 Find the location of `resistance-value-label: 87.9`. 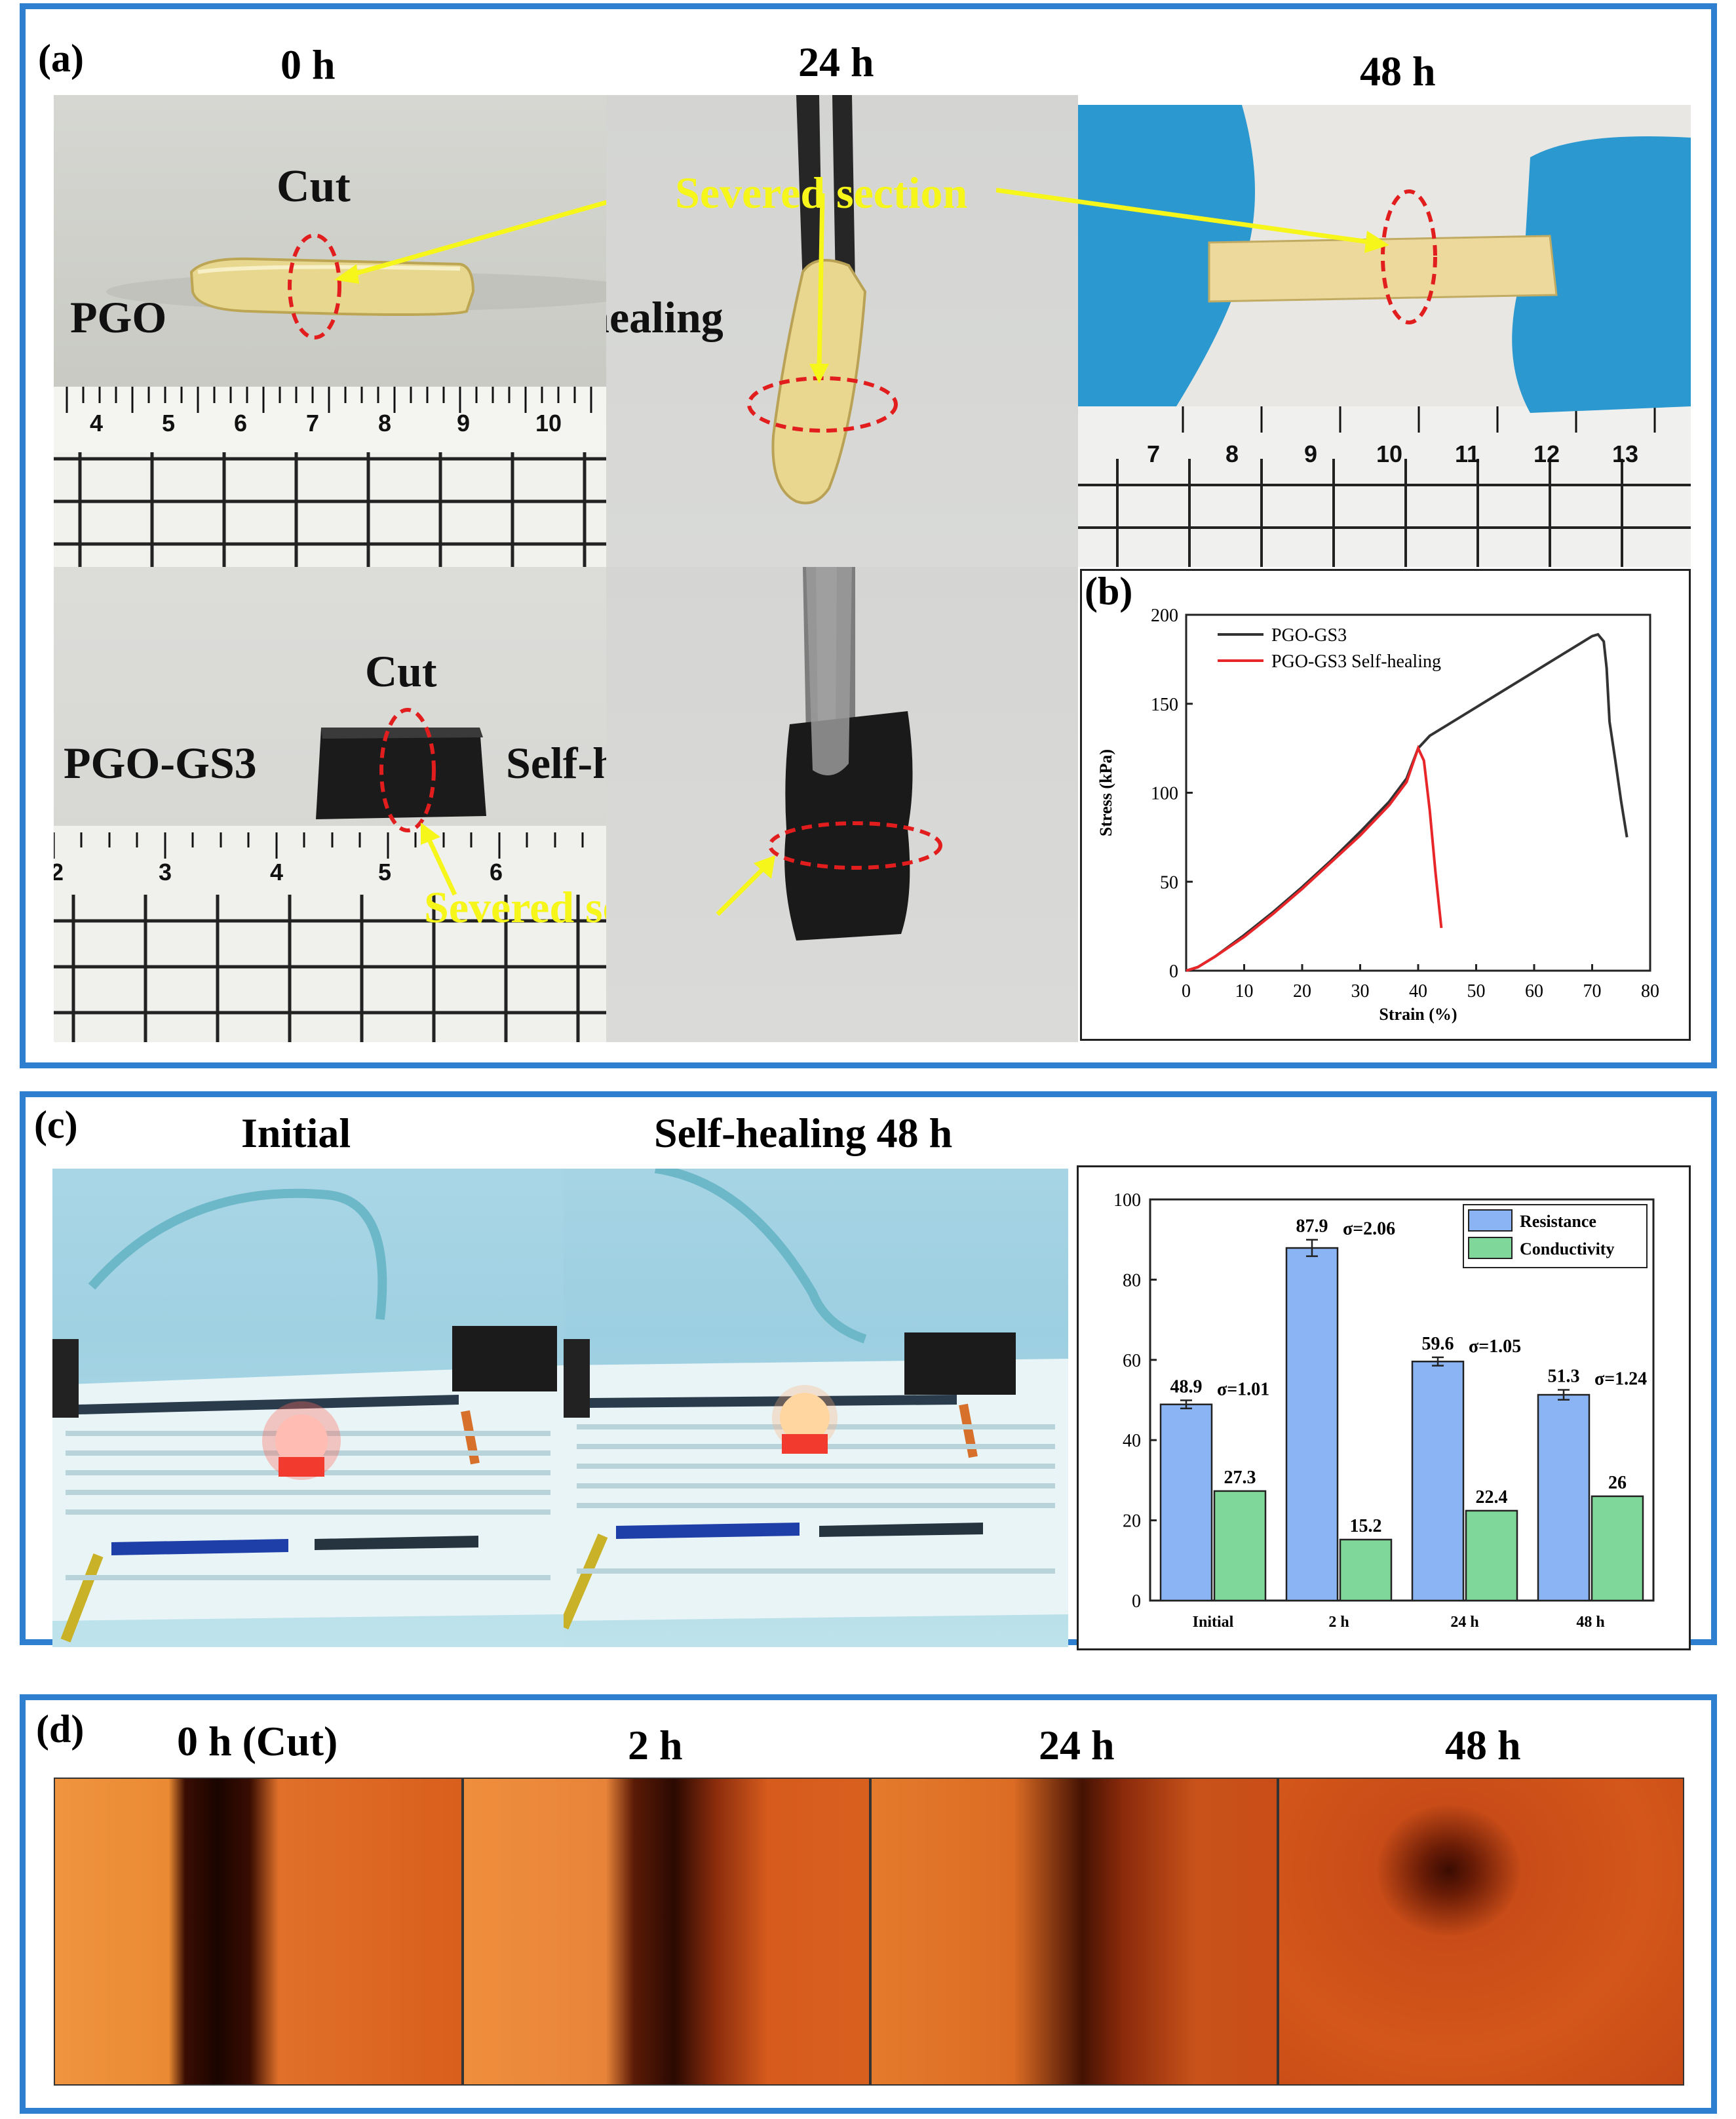

resistance-value-label: 87.9 is located at coordinates (1312, 1226).